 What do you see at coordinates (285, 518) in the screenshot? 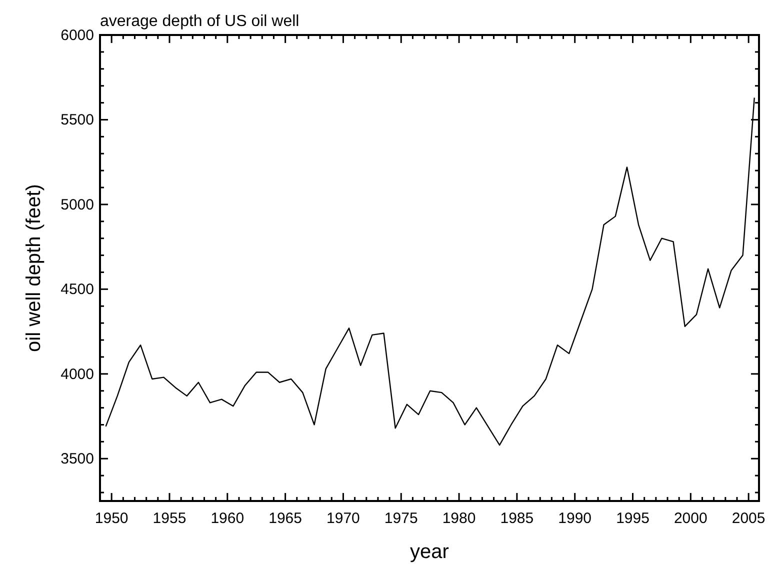
I see `x-tick-label: 1965` at bounding box center [285, 518].